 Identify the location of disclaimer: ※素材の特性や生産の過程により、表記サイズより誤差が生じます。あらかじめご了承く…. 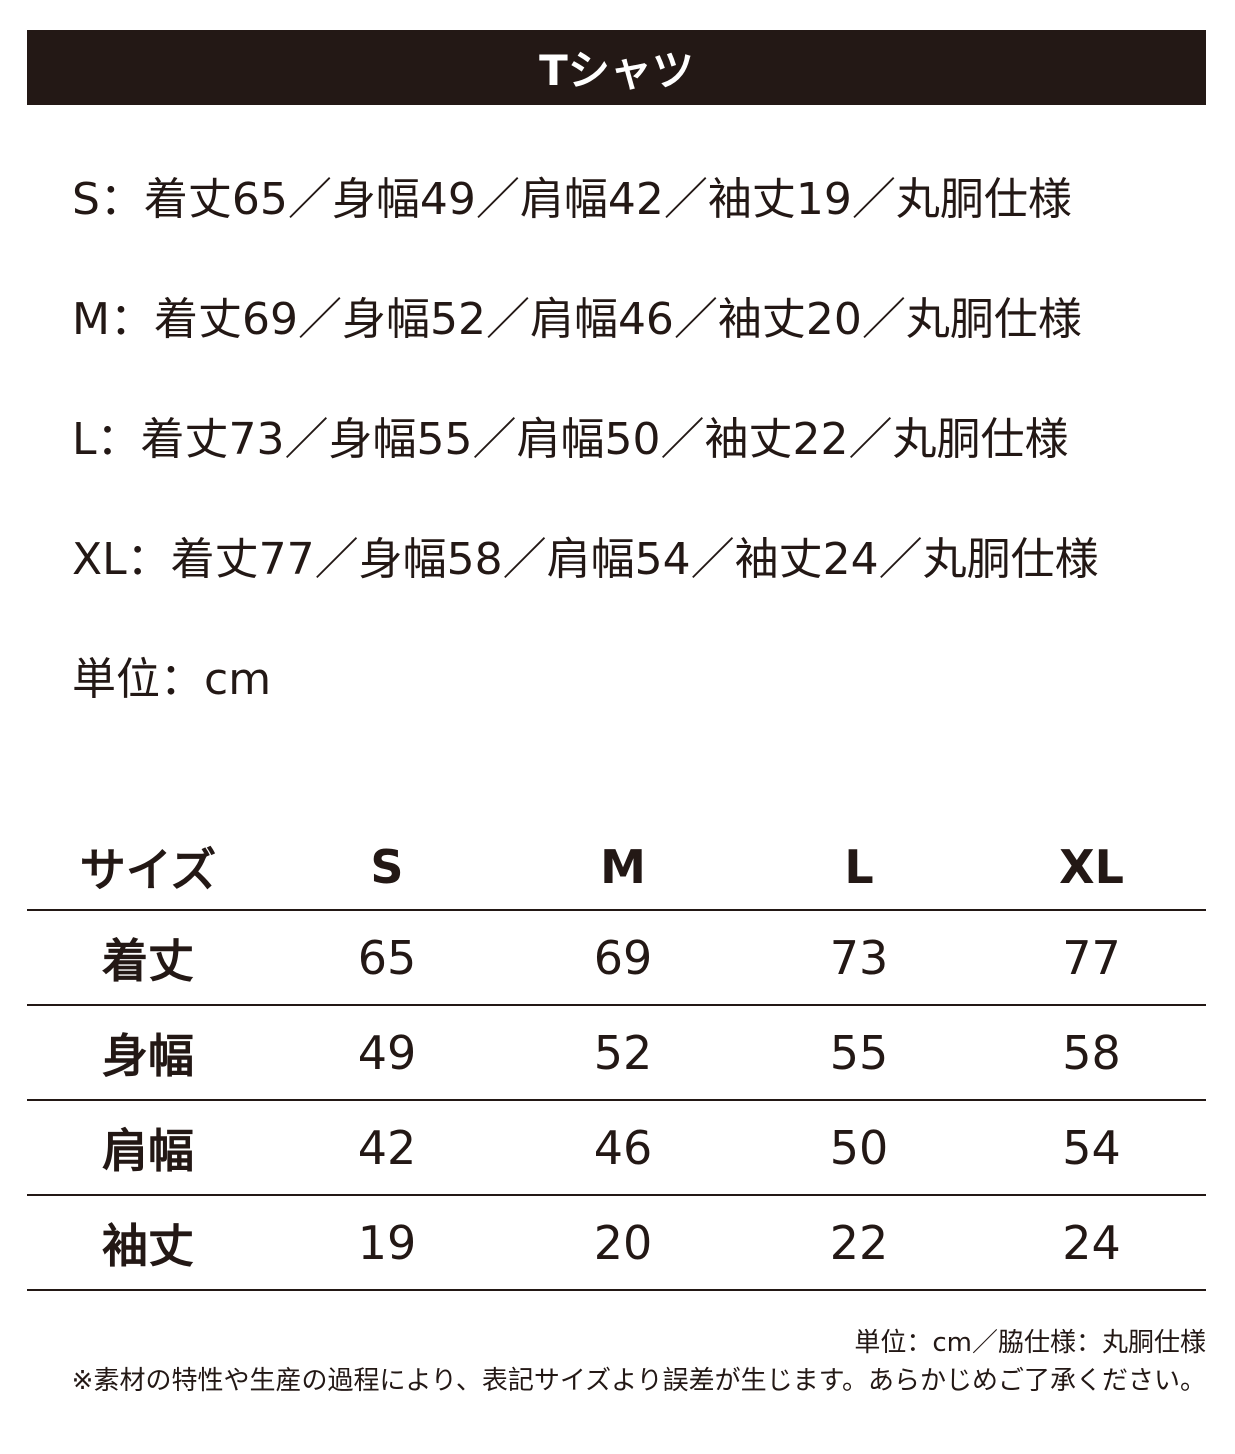
(638, 1381).